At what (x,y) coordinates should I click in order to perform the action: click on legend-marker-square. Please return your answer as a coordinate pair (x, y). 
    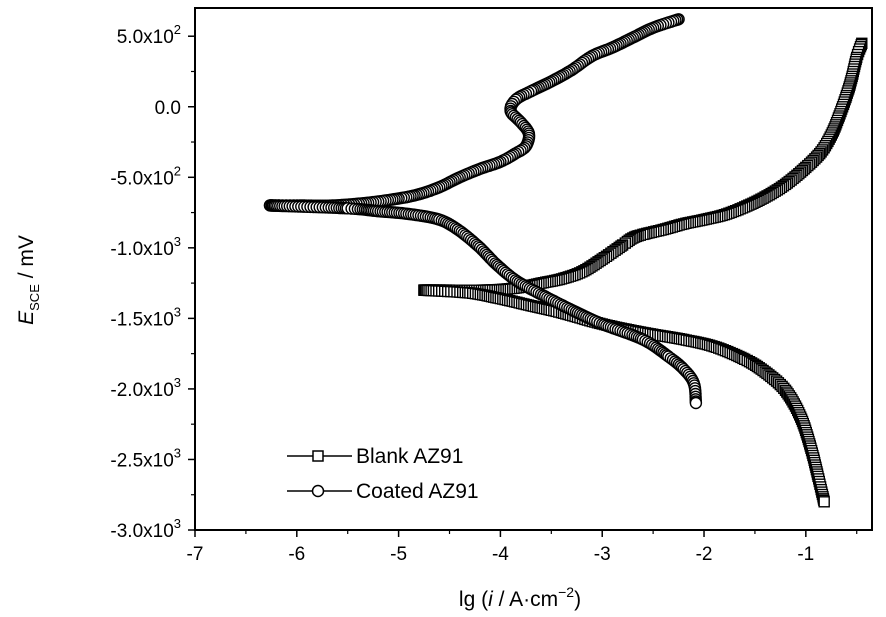
    Looking at the image, I should click on (318, 456).